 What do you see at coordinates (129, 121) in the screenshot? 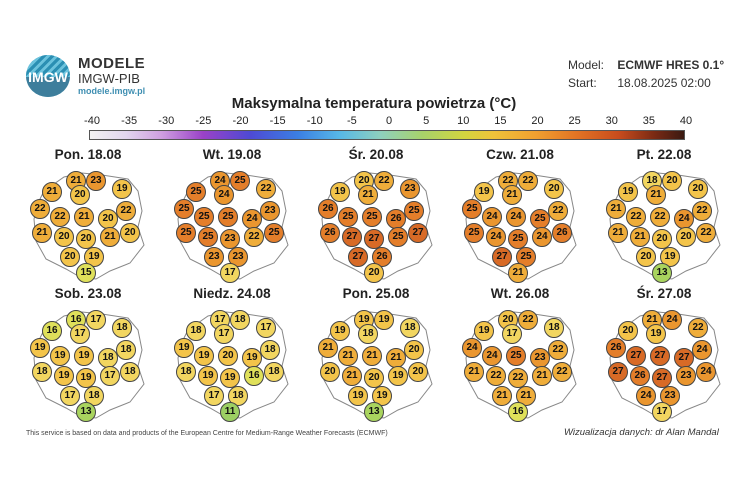
I see `scale-label: -35` at bounding box center [129, 121].